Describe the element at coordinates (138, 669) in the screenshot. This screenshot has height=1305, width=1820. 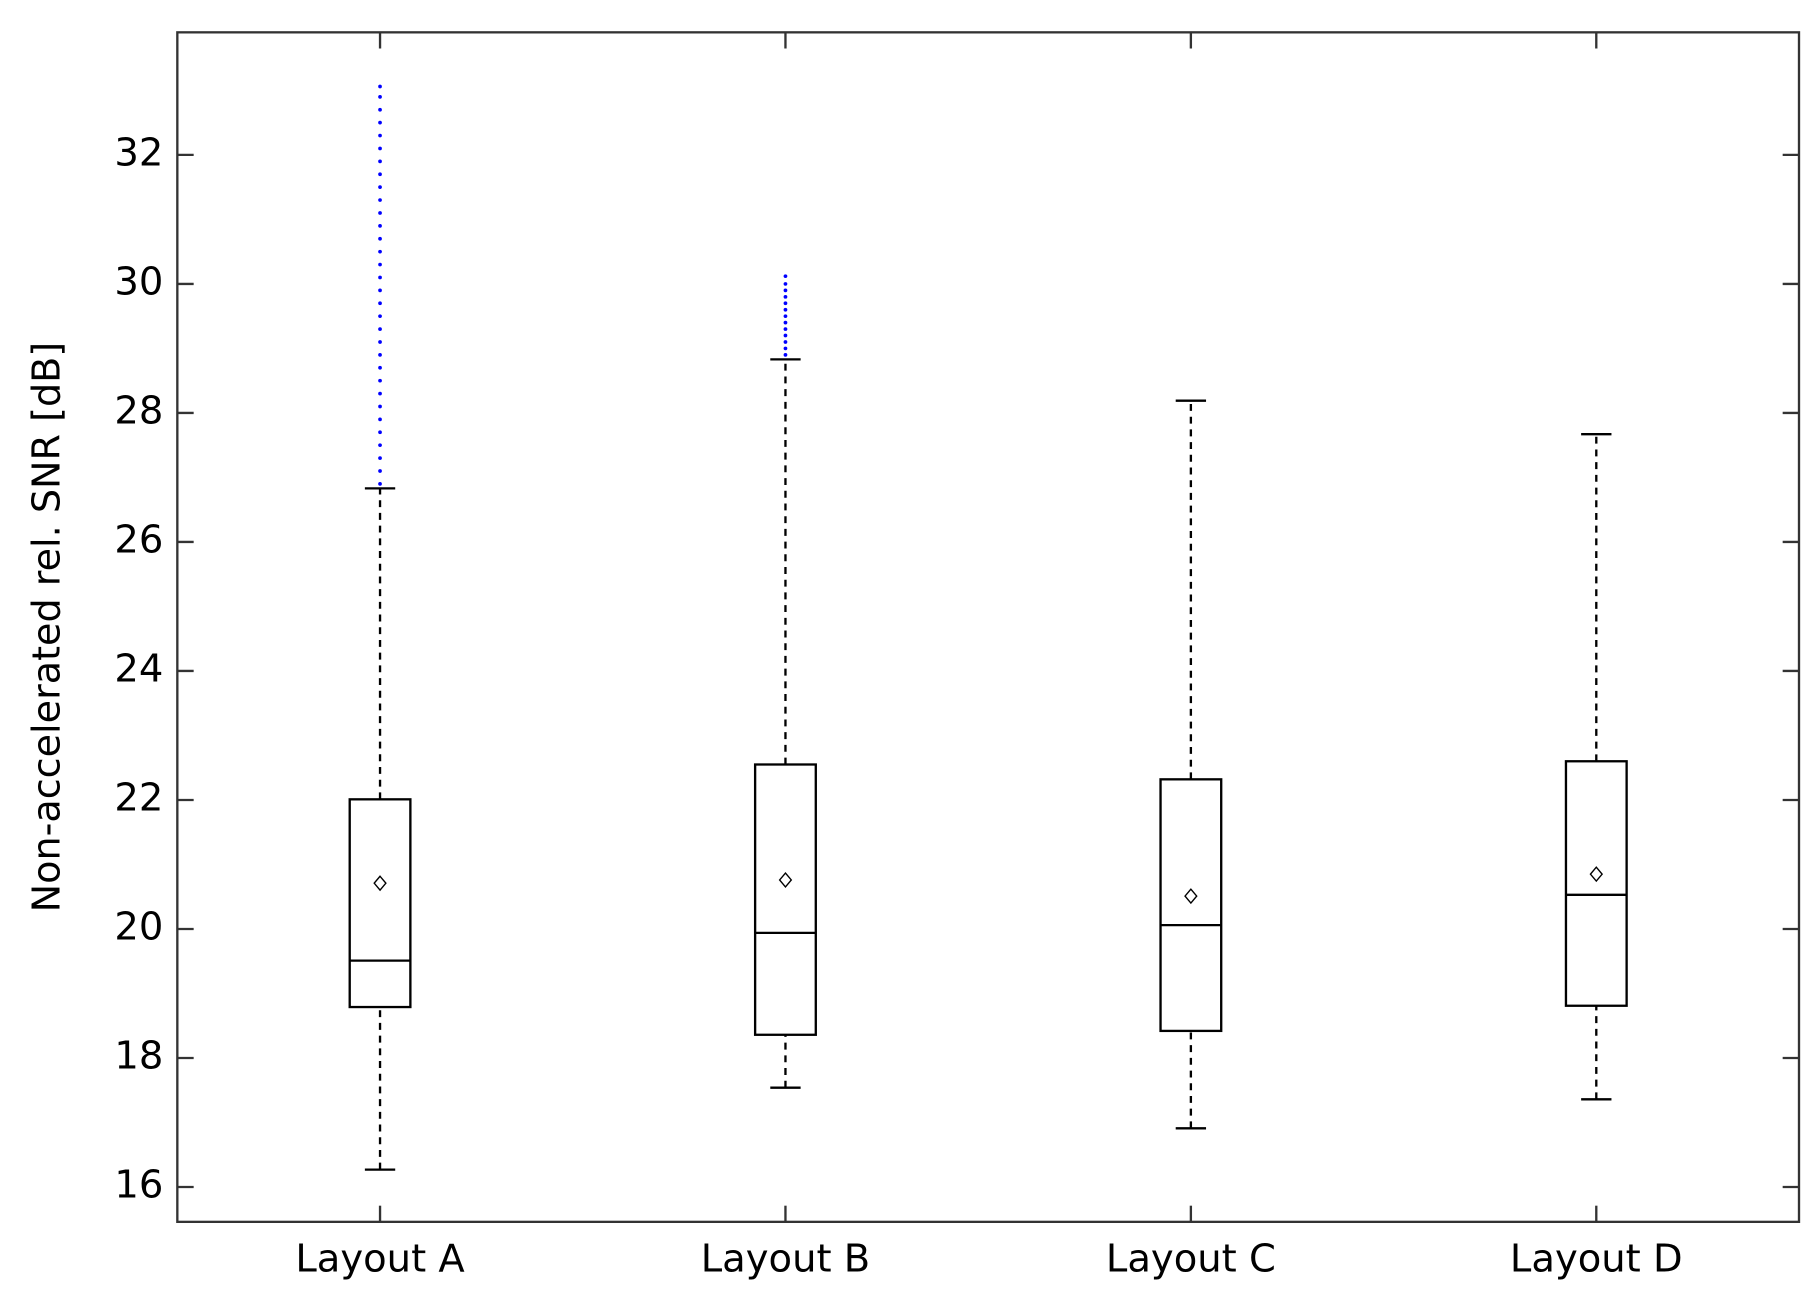
I see `y-tick-label: 24` at that location.